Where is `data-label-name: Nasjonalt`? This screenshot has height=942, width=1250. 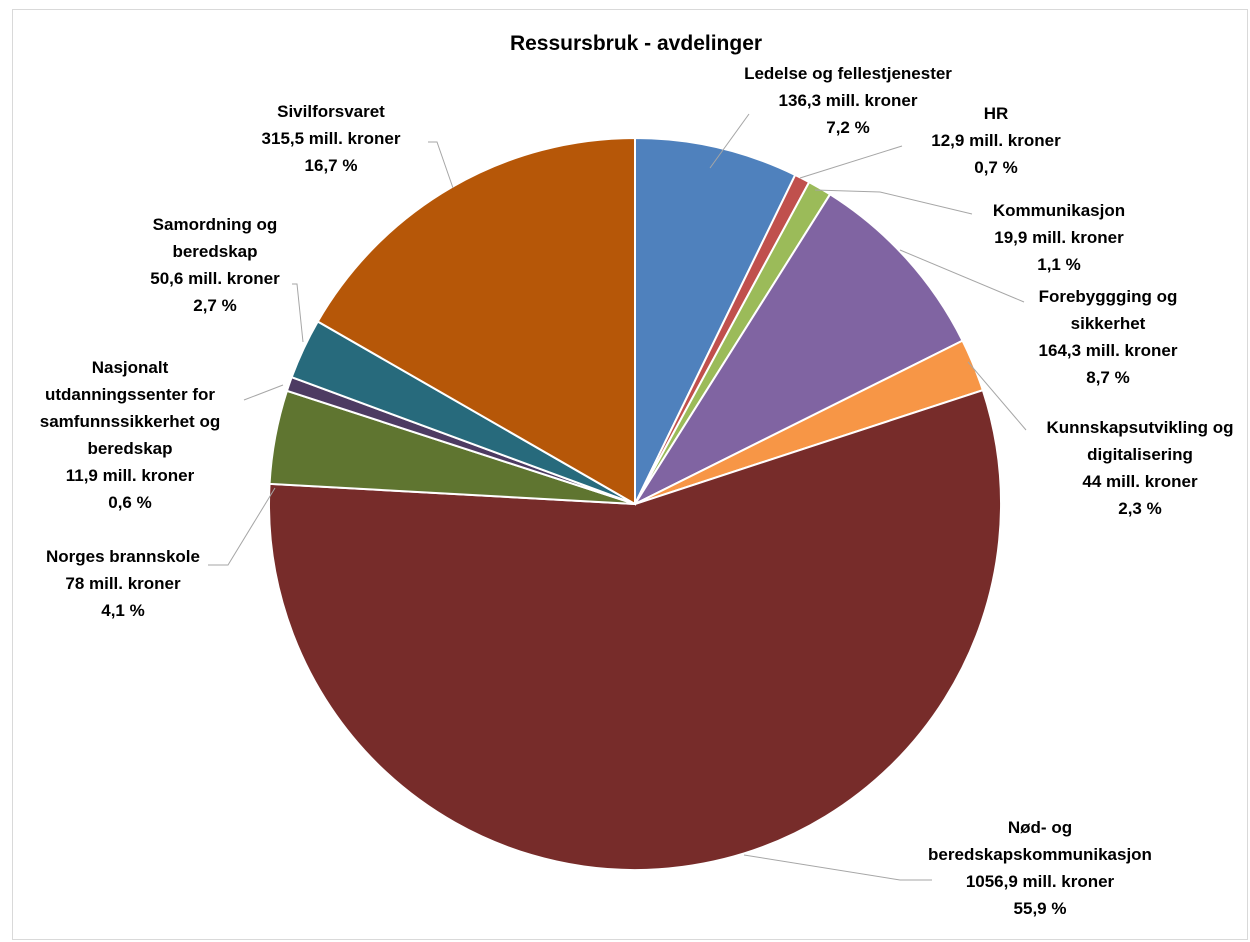
data-label-name: Nasjonalt is located at coordinates (130, 367).